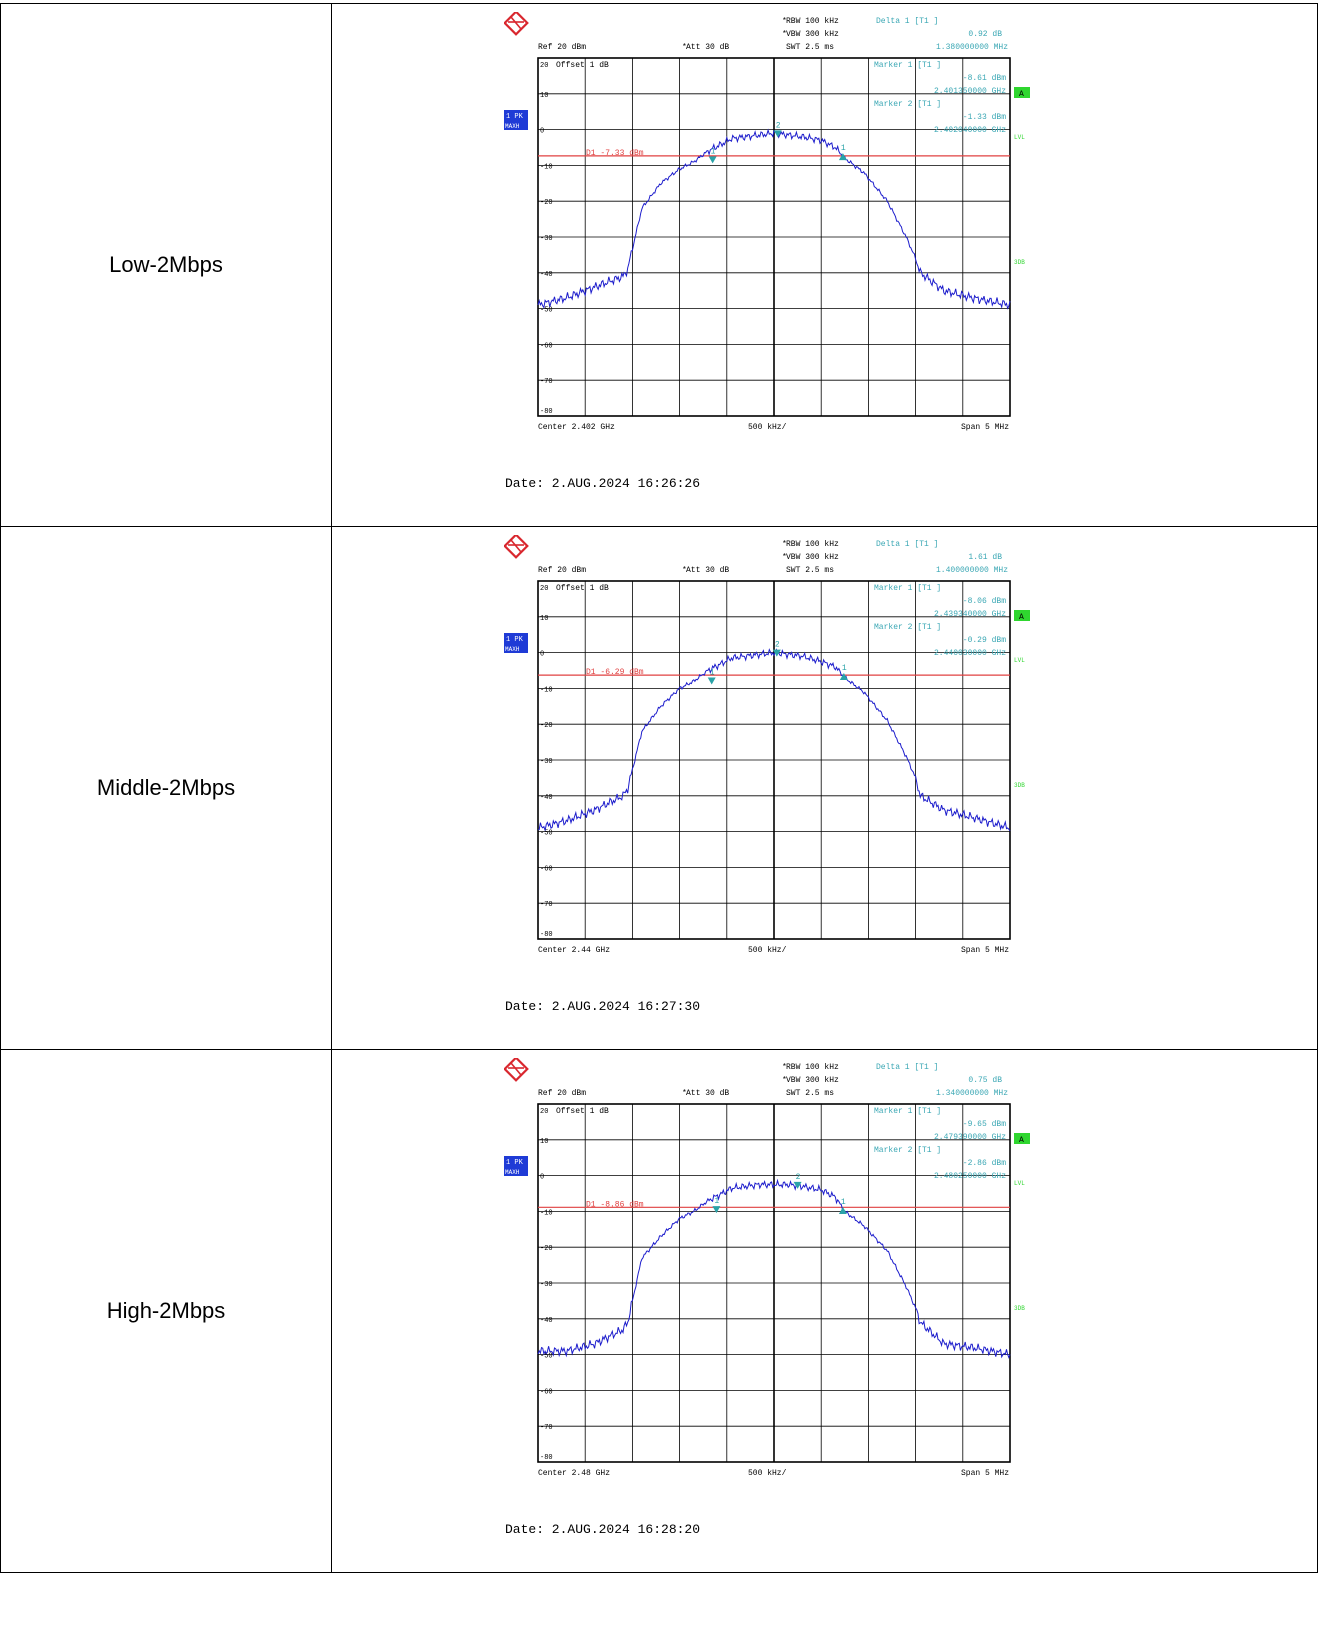 The image size is (1318, 1626). Describe the element at coordinates (615, 1204) in the screenshot. I see `display-line-d1-label: D1 -8.86 dBm` at that location.